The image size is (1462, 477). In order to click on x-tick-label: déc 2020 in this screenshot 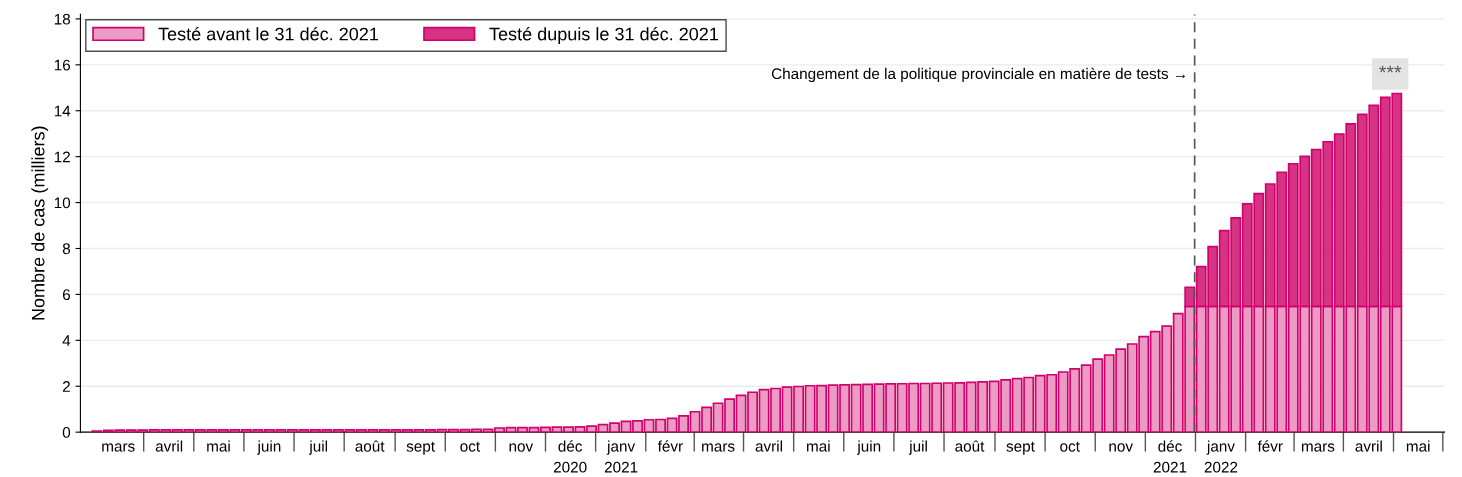, I will do `click(570, 456)`.